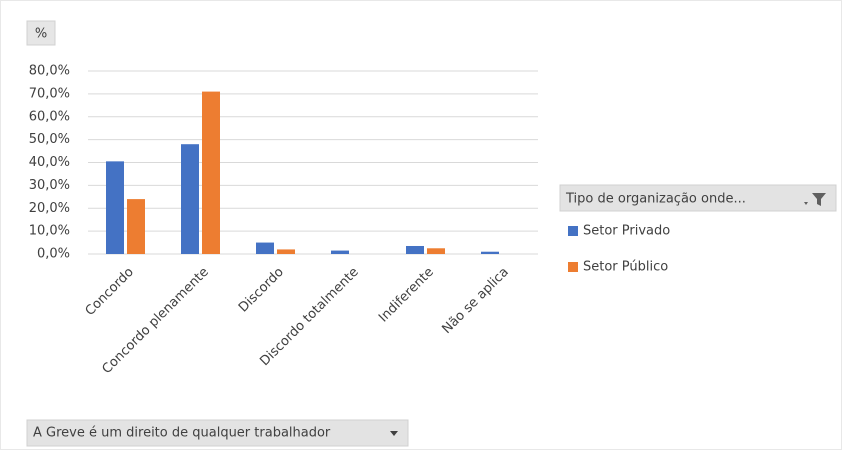  I want to click on y-tick-label: 0,0%, so click(53, 254).